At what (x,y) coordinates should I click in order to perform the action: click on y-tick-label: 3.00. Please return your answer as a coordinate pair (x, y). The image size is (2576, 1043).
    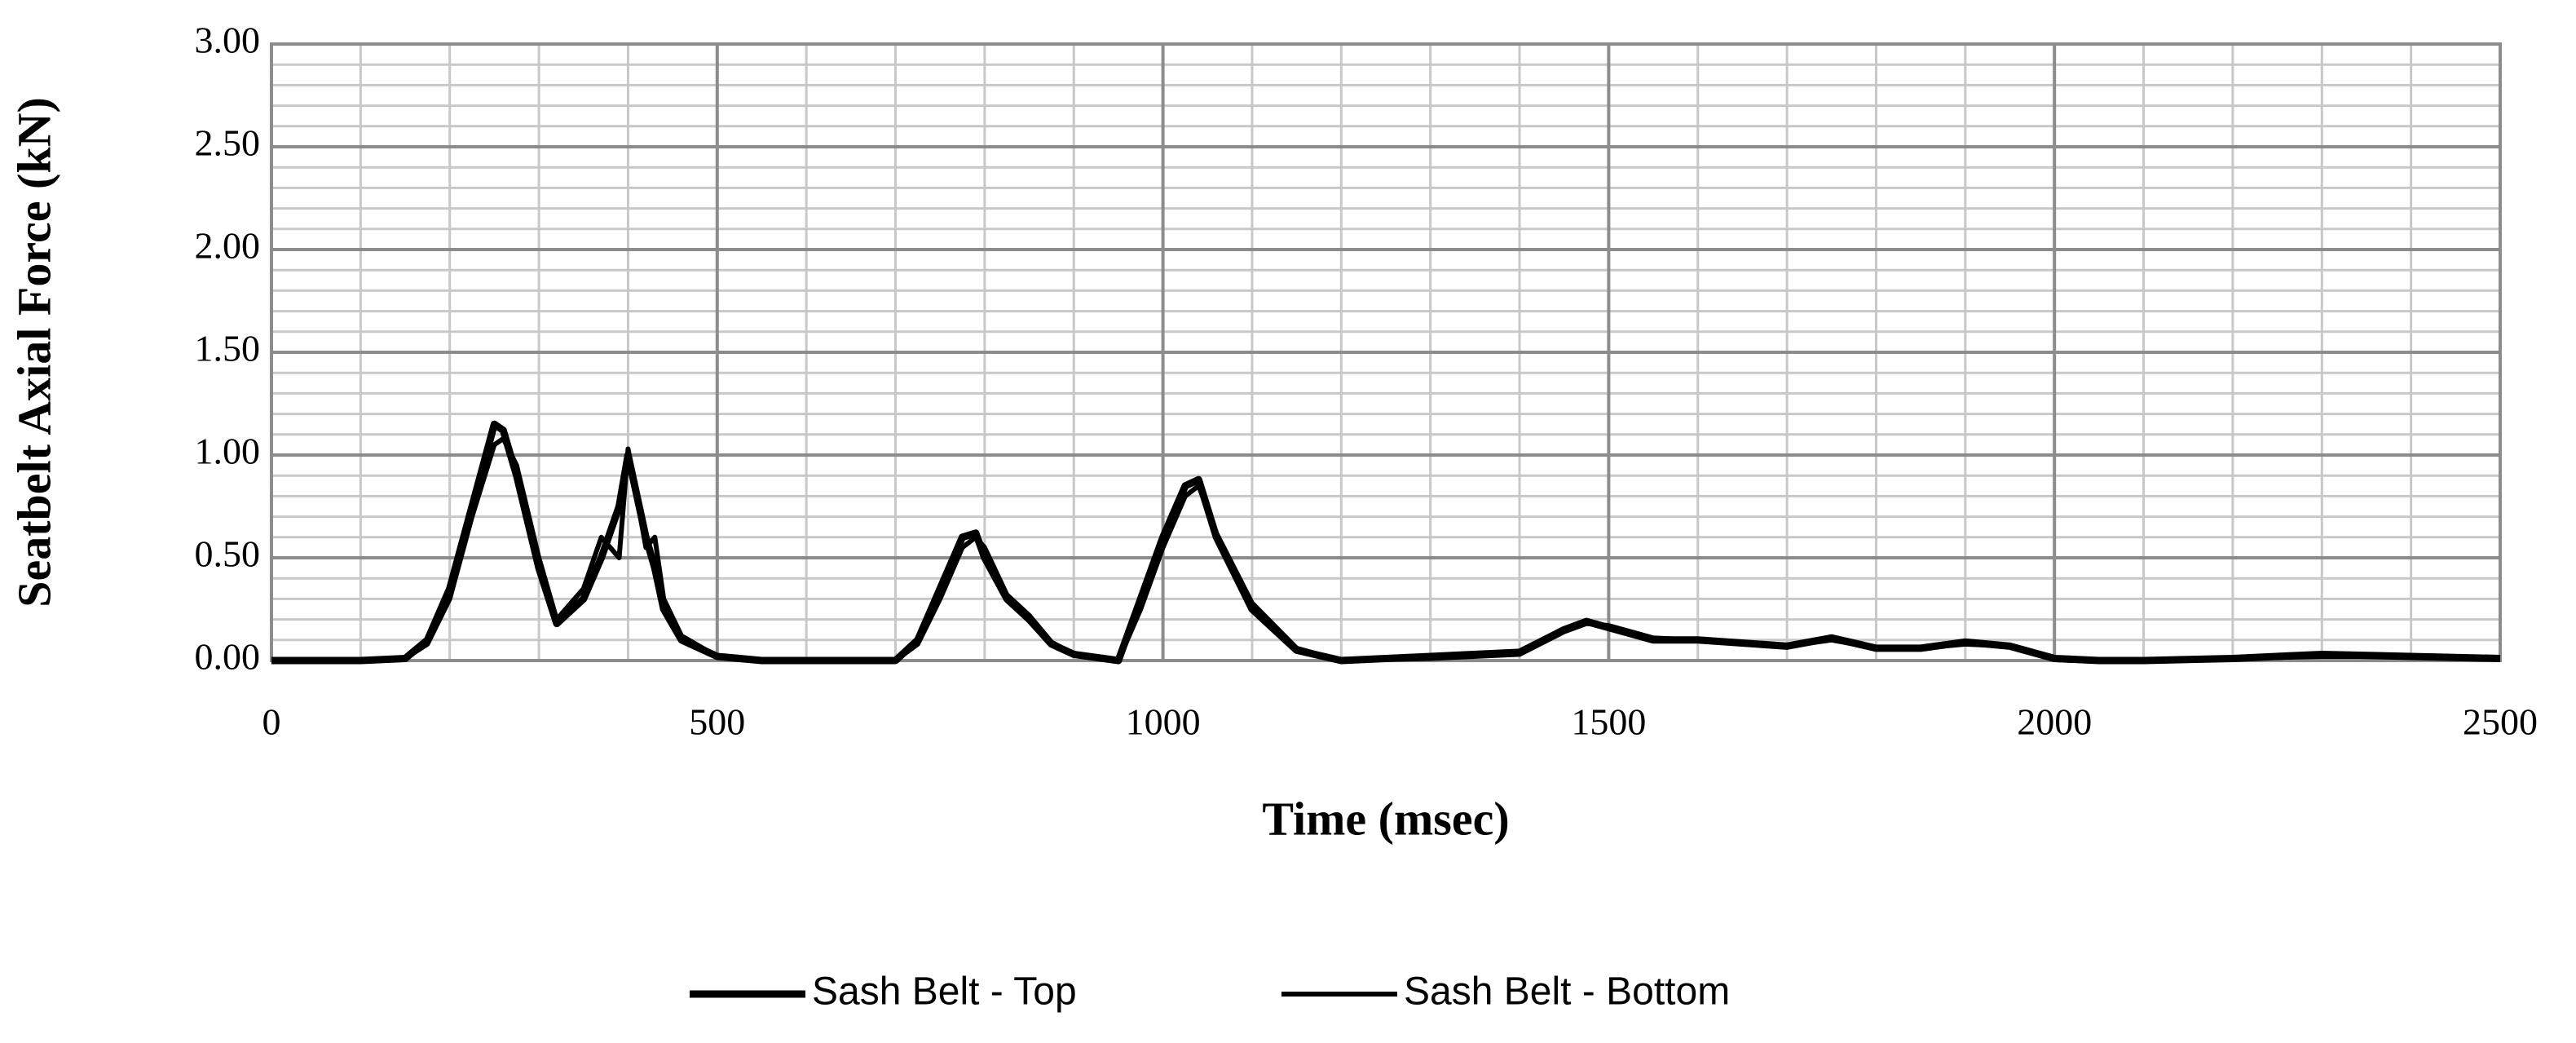
    Looking at the image, I should click on (228, 40).